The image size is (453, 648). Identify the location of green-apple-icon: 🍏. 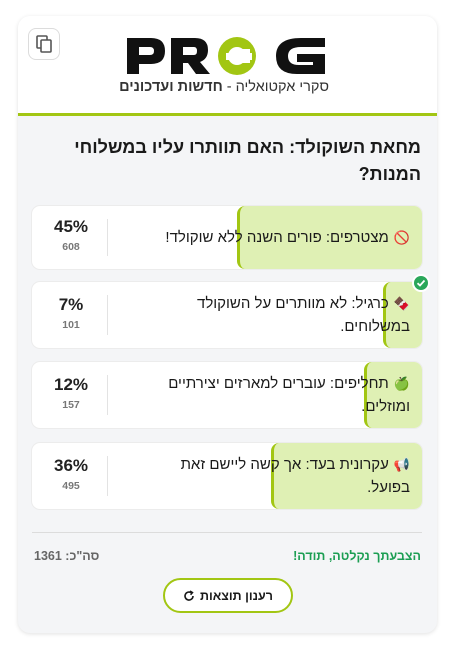
(401, 383).